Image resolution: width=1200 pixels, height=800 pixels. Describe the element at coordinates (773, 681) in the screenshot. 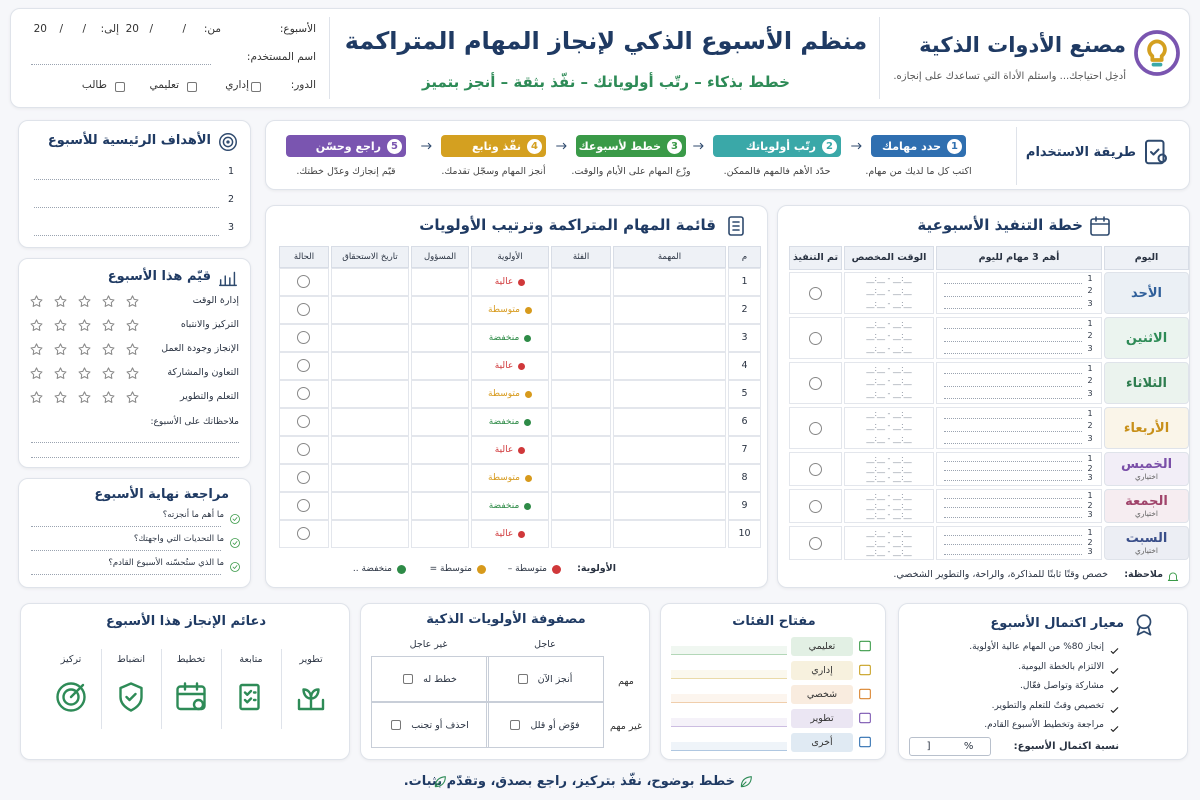

I see `category-key: مفتاح الفئات تعليمي إداري شخصي تطوير أخرى` at that location.